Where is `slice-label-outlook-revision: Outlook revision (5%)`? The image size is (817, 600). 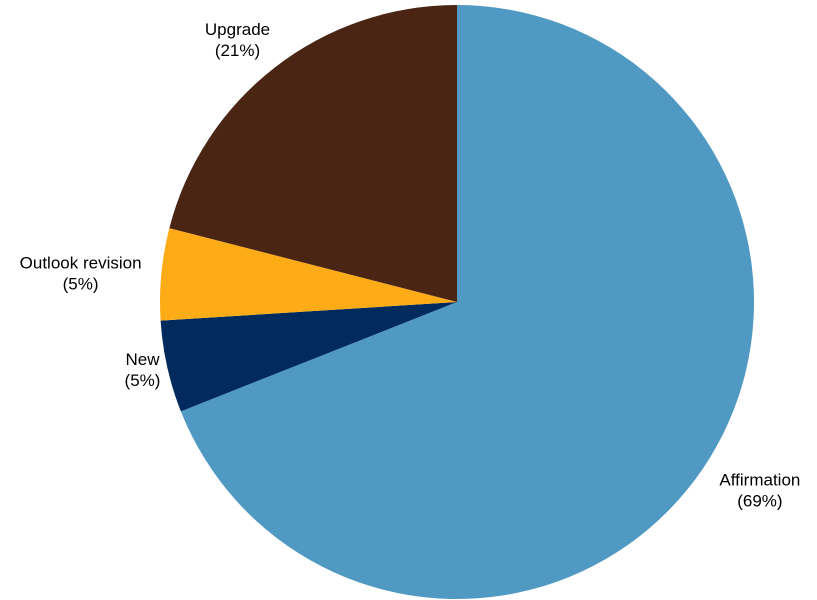 slice-label-outlook-revision: Outlook revision (5%) is located at coordinates (81, 273).